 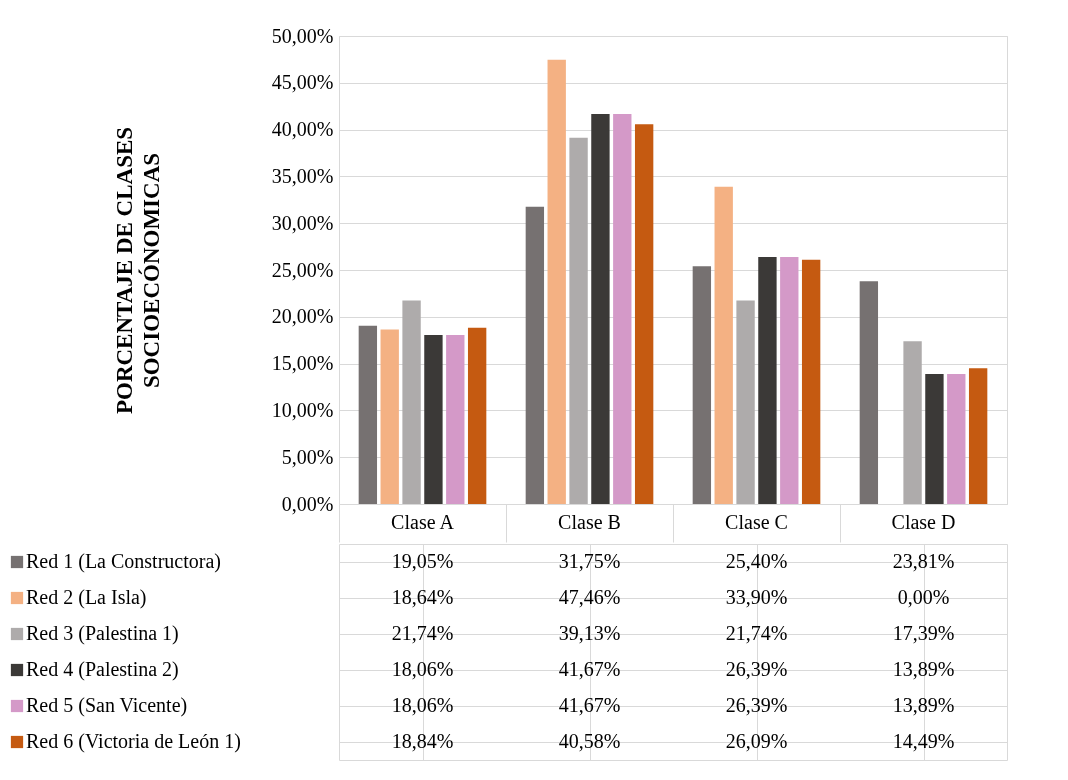 I want to click on data-label: 0,00%, so click(x=923, y=597).